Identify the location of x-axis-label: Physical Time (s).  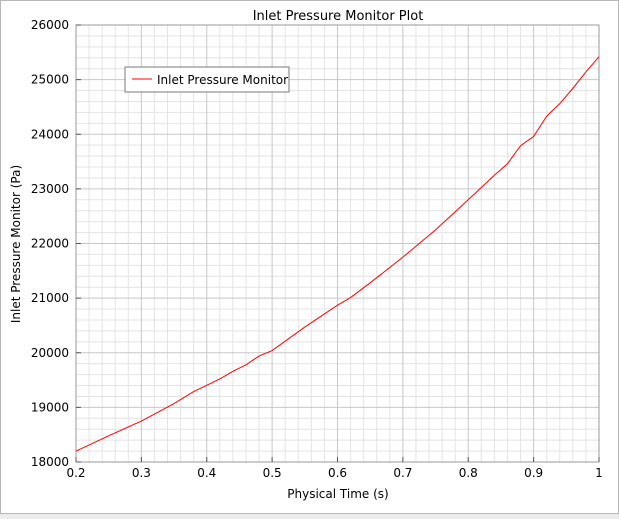
(337, 494).